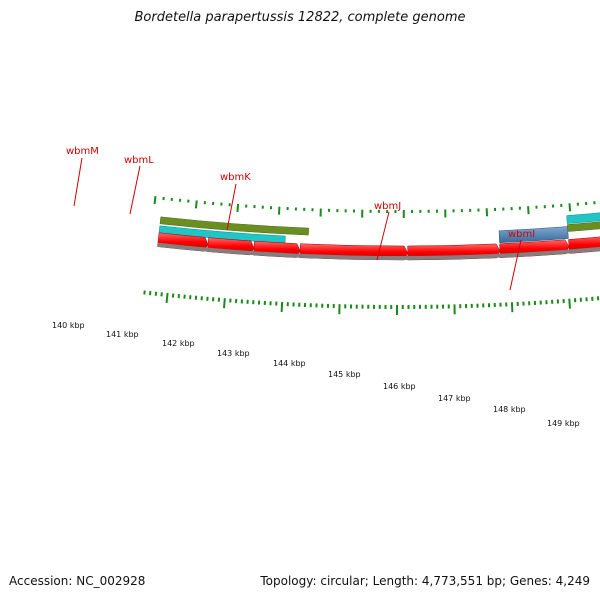 The image size is (600, 600). What do you see at coordinates (139, 160) in the screenshot?
I see `gene-label-wbmL: wbmL` at bounding box center [139, 160].